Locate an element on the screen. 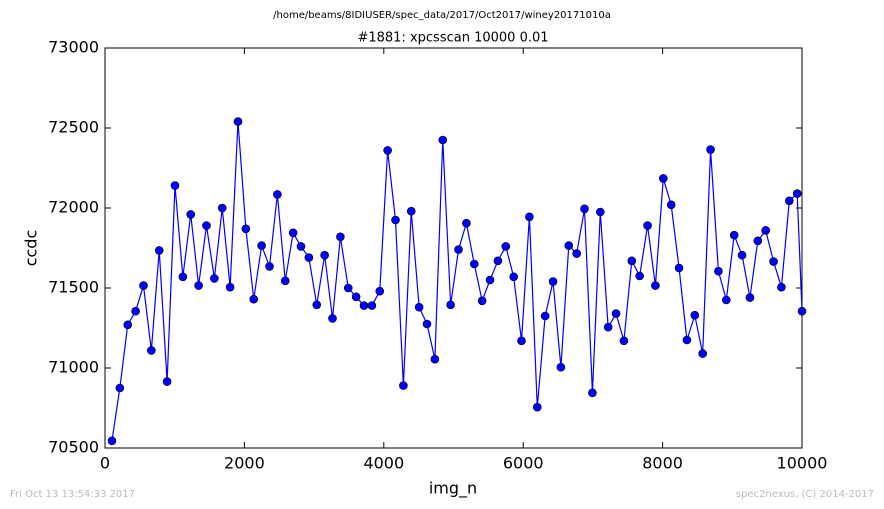 The width and height of the screenshot is (884, 509). x-tick-label: 6000 is located at coordinates (523, 463).